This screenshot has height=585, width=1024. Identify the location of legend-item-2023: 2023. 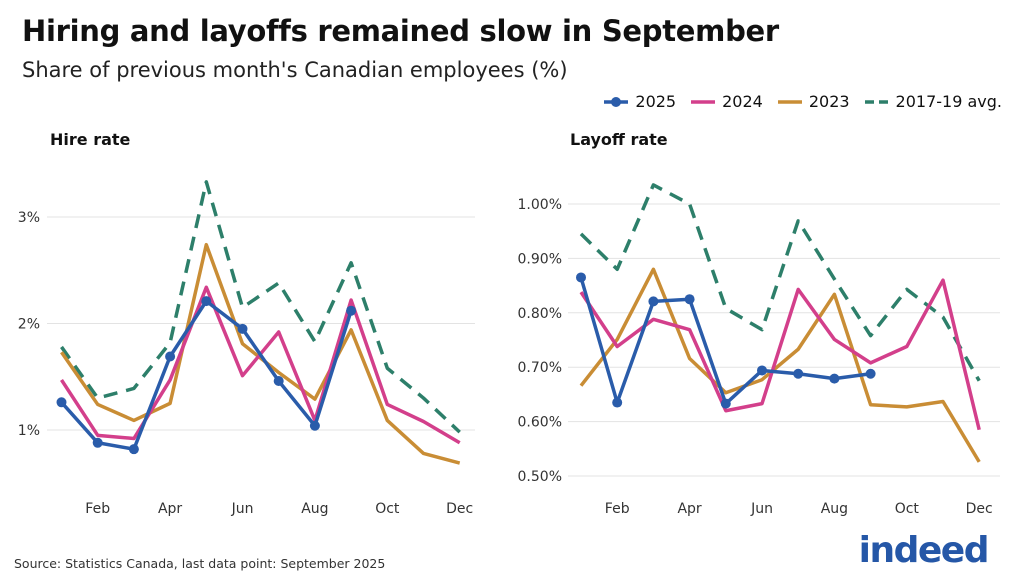
(813, 101).